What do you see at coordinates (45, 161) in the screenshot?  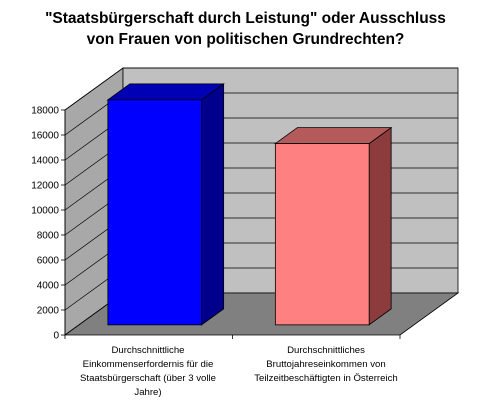 I see `y-tick-label: 14000` at bounding box center [45, 161].